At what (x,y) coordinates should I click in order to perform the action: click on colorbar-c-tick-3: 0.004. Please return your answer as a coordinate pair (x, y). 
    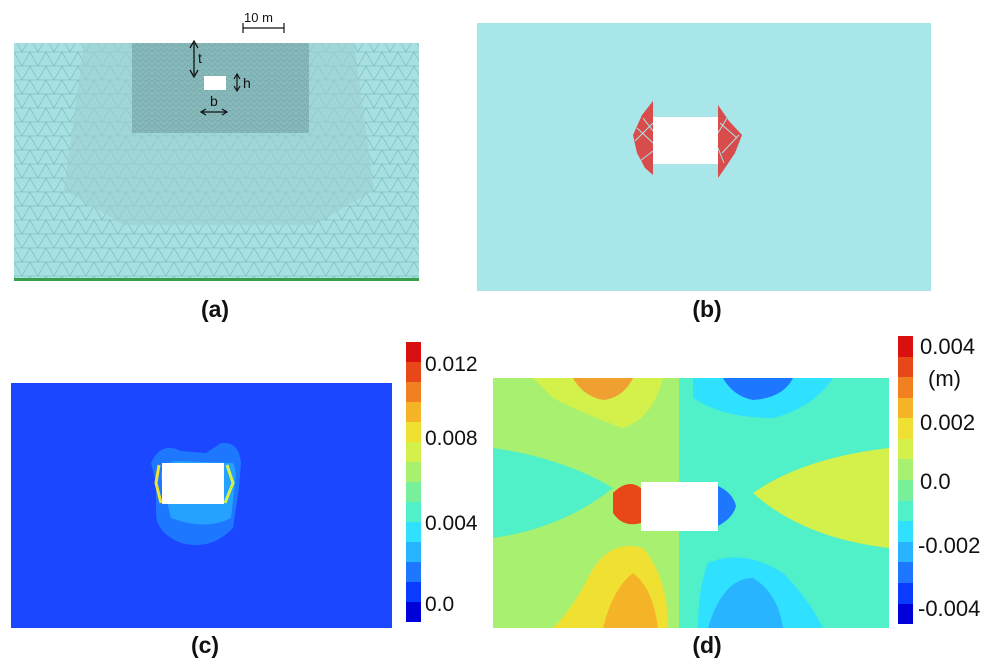
    Looking at the image, I should click on (451, 523).